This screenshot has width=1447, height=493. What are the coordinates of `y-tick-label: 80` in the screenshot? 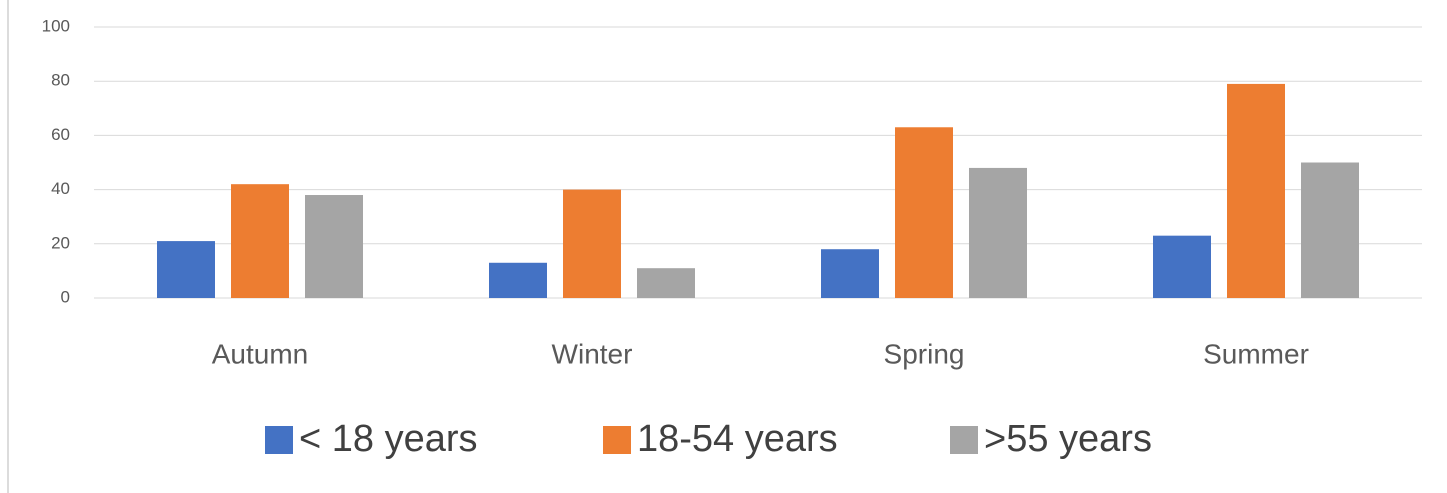 It's located at (60, 80).